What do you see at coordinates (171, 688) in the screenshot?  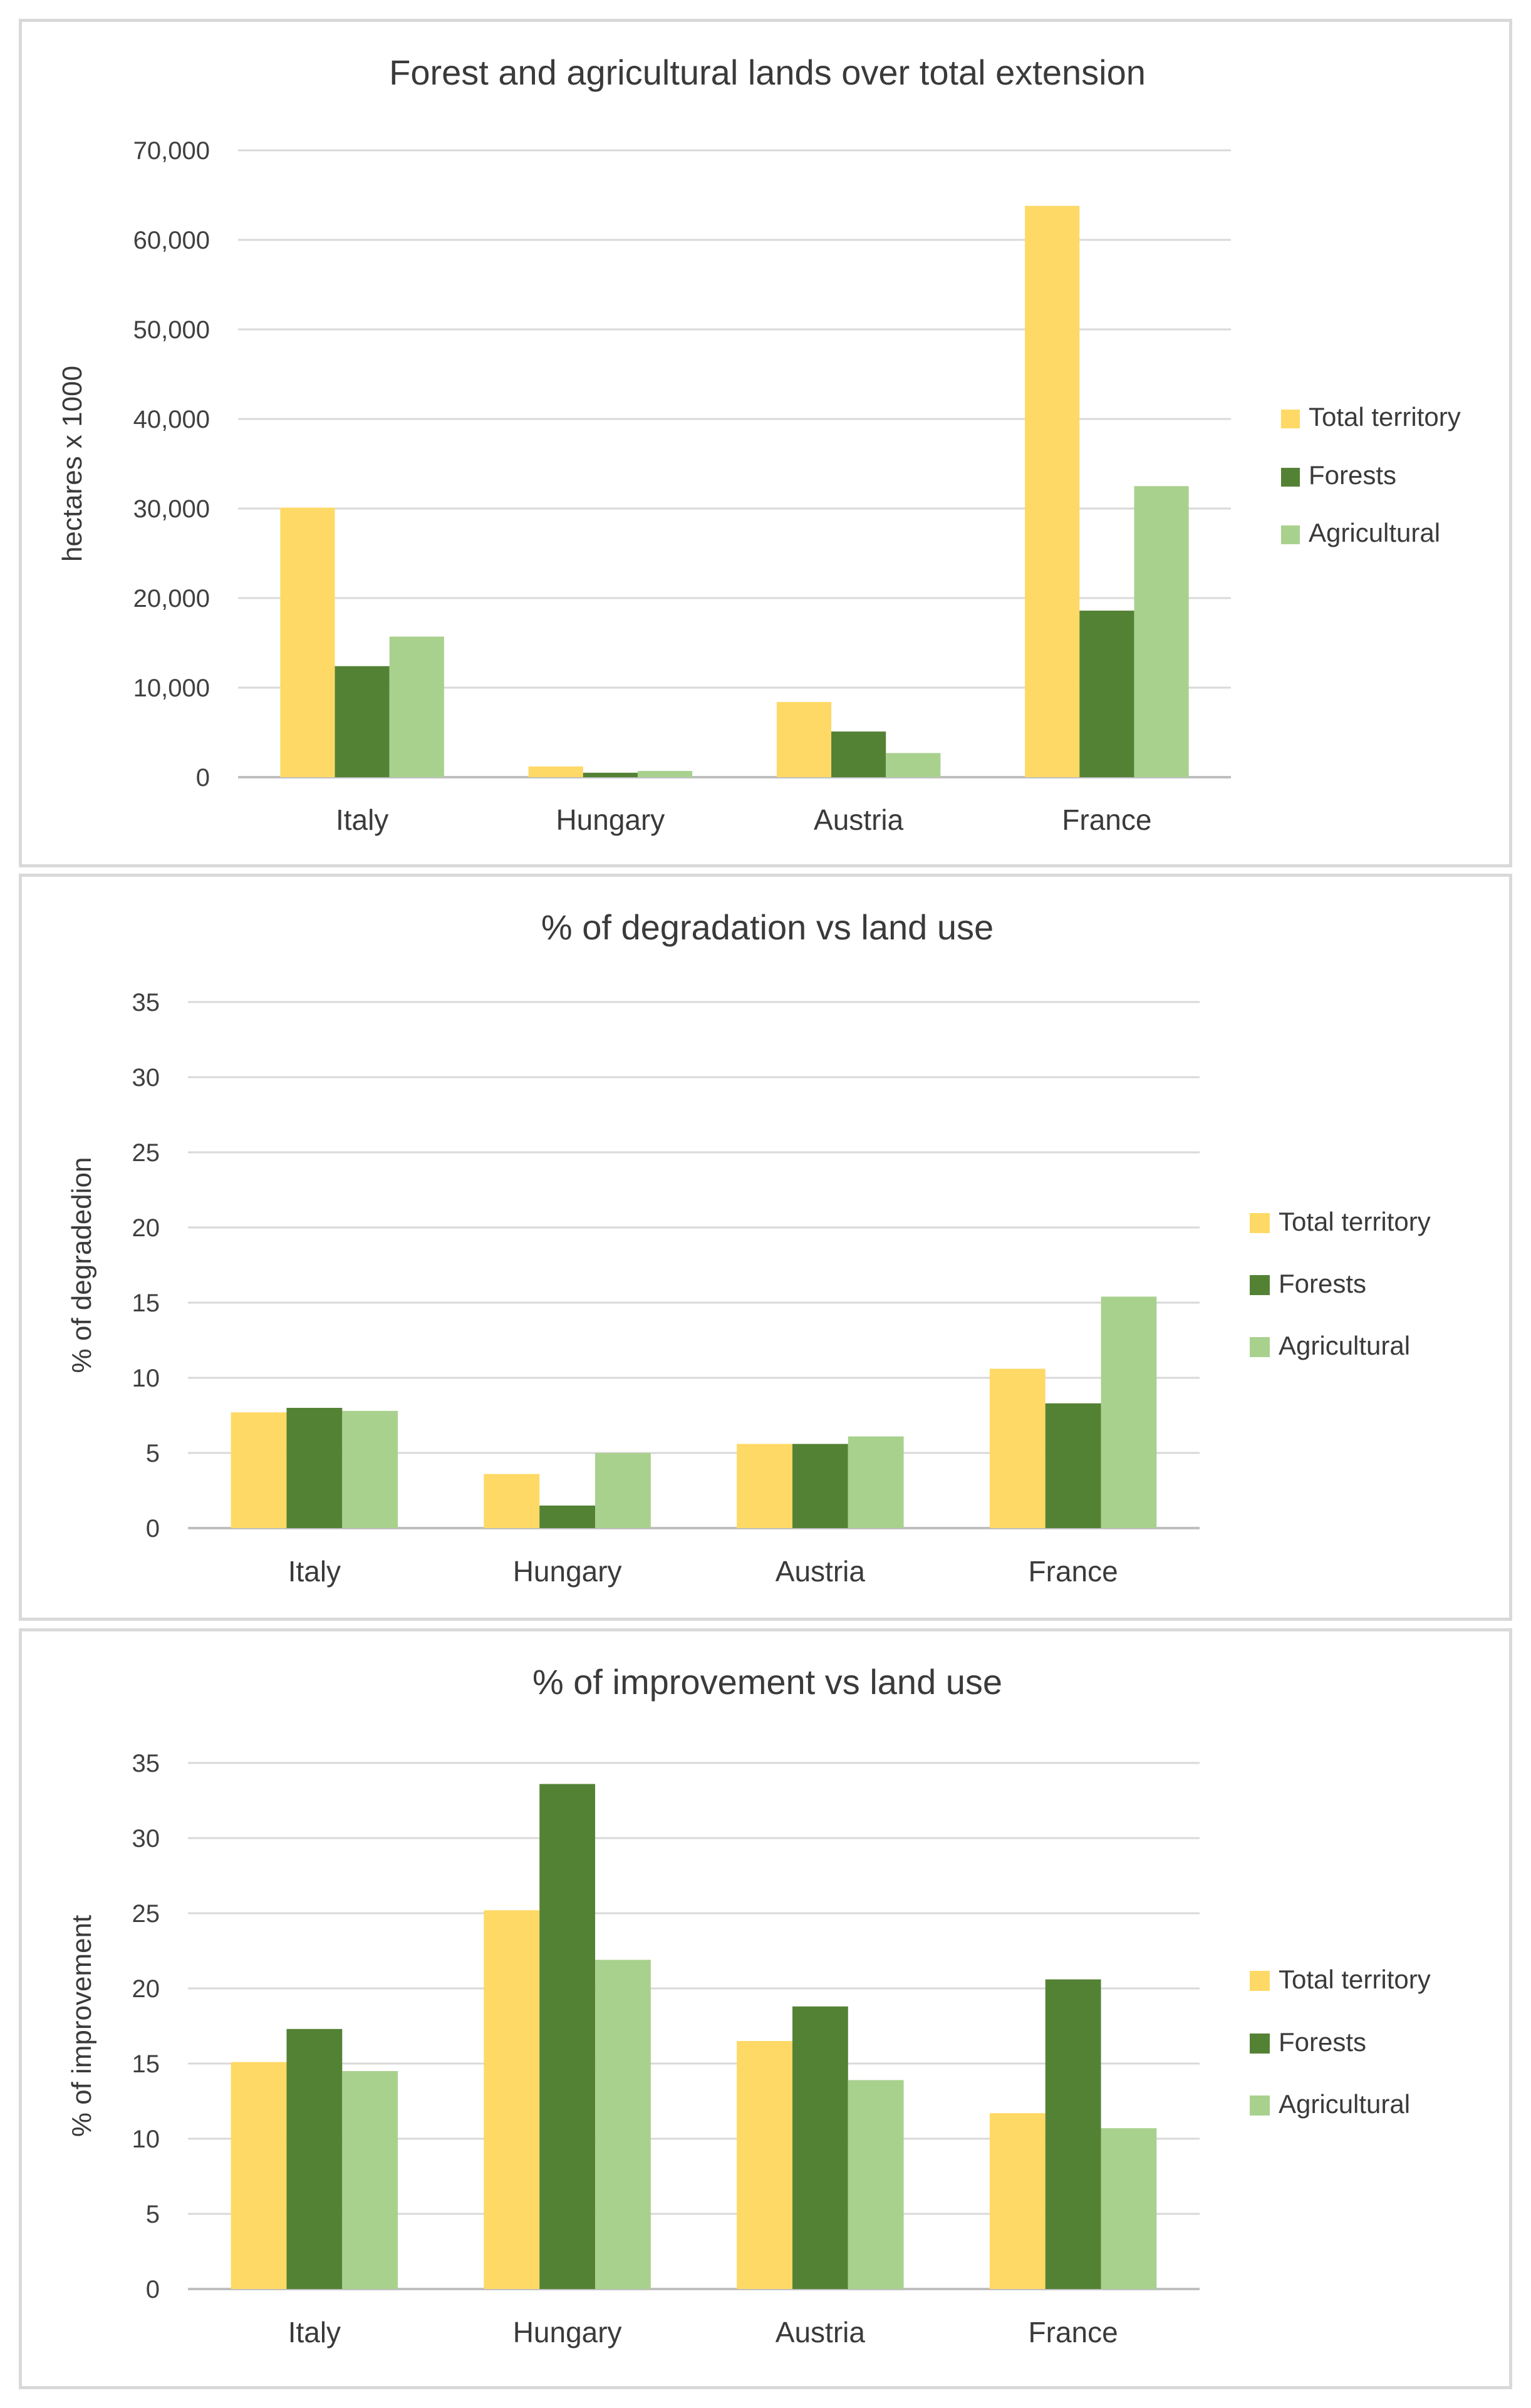 I see `y-tick-label: 10,000` at bounding box center [171, 688].